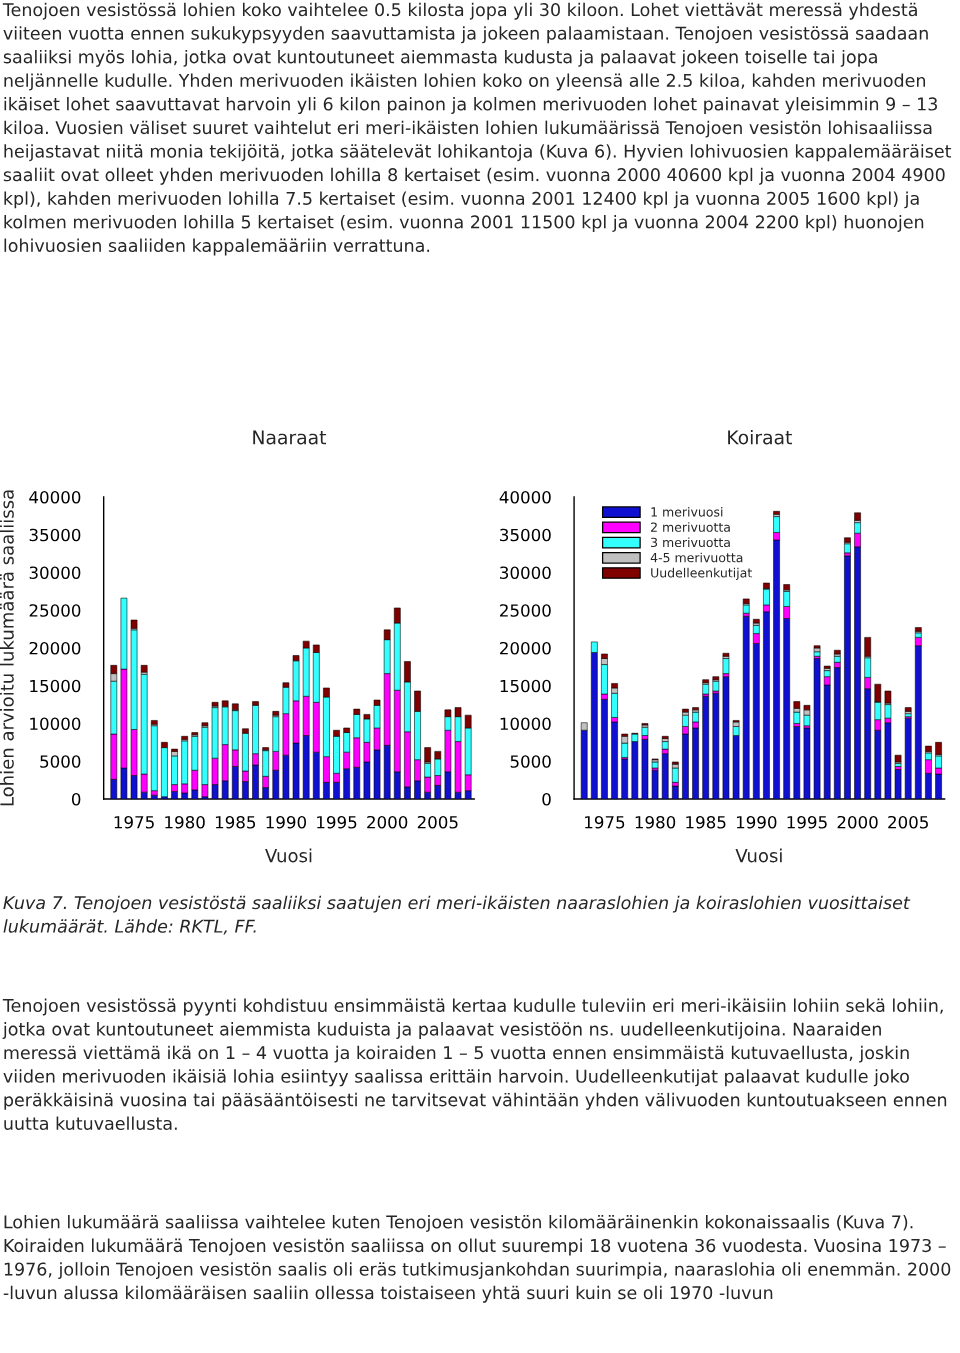 Image resolution: width=960 pixels, height=1353 pixels. Describe the element at coordinates (690, 542) in the screenshot. I see `legend-label: 3 merivuotta` at that location.